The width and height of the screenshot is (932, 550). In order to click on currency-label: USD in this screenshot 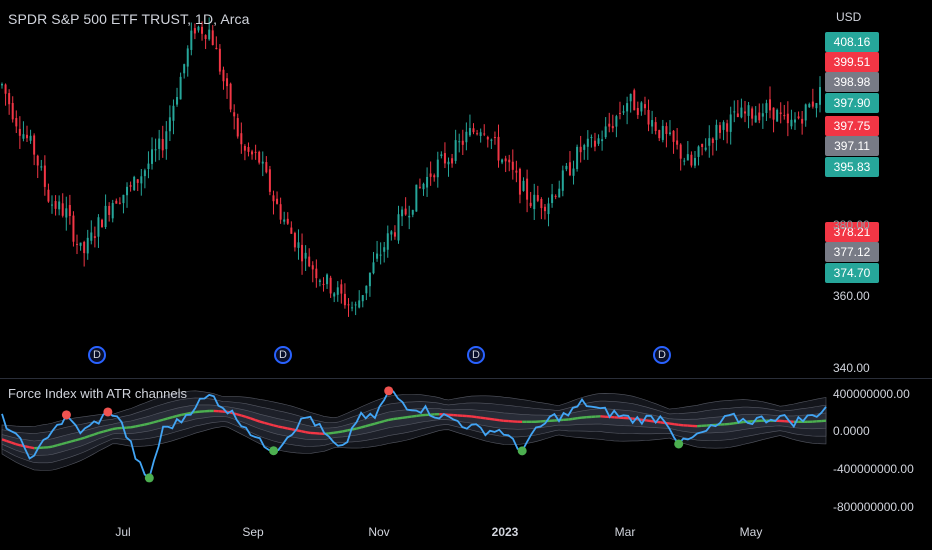, I will do `click(849, 17)`.